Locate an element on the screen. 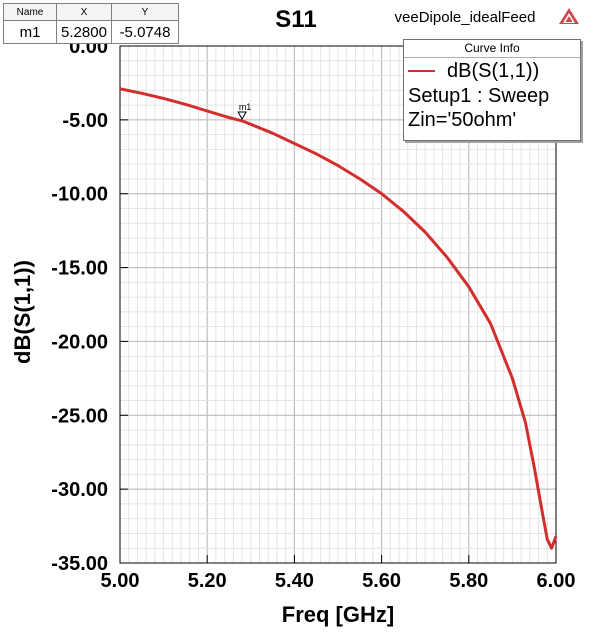 The width and height of the screenshot is (589, 632). x-tick-label: 5.40 is located at coordinates (294, 581).